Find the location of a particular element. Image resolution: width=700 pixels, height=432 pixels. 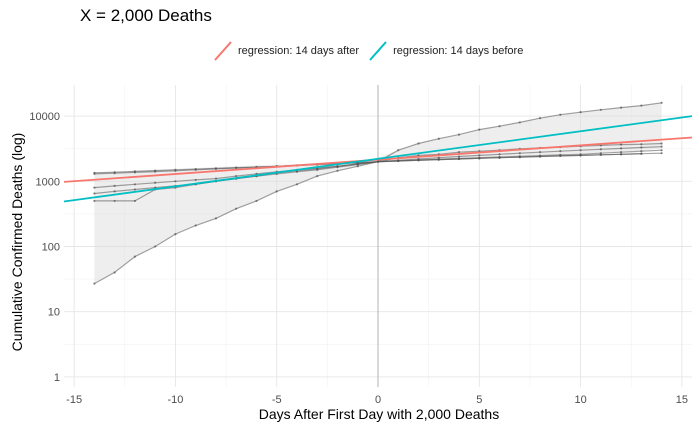

x-tick-label: 5 is located at coordinates (479, 400).